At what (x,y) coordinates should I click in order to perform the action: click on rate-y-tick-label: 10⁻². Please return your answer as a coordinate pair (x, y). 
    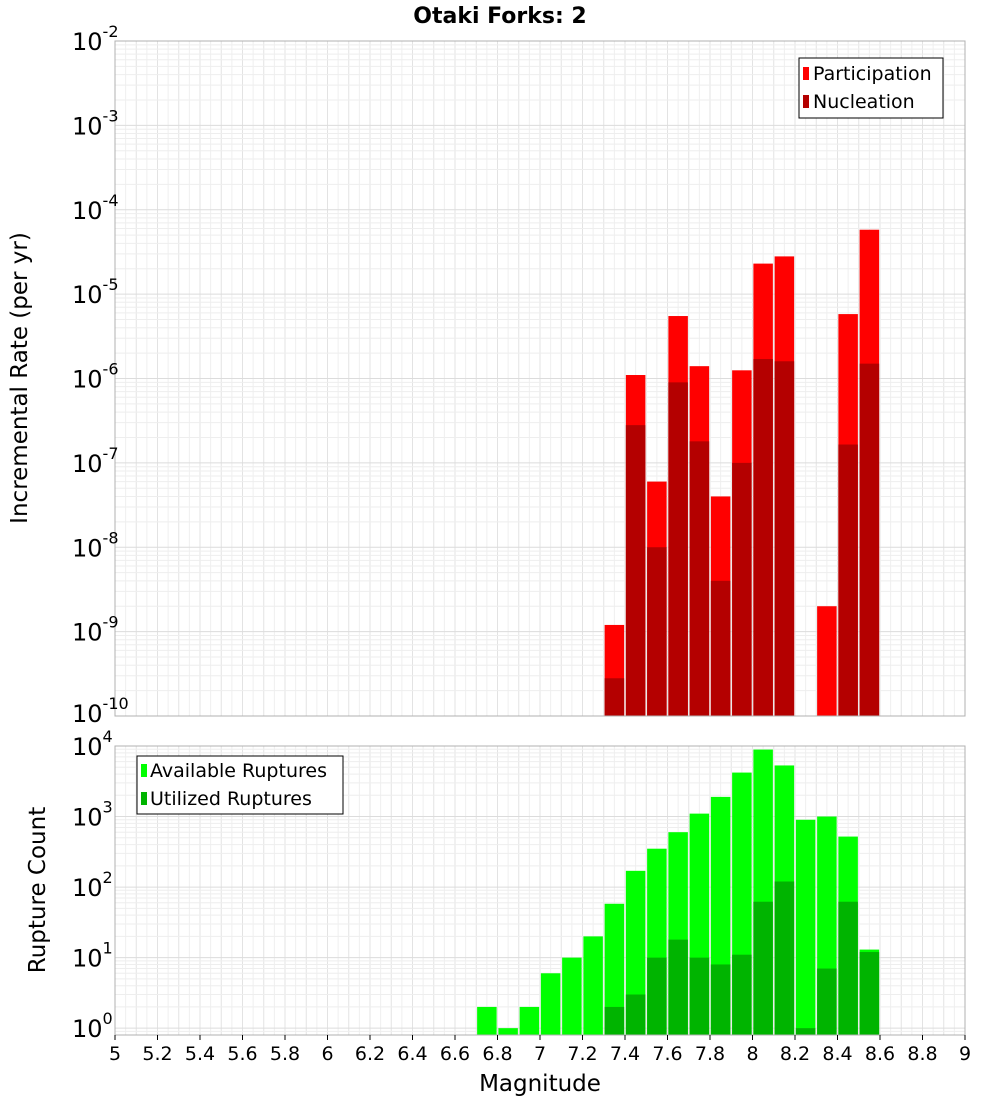
    Looking at the image, I should click on (95, 39).